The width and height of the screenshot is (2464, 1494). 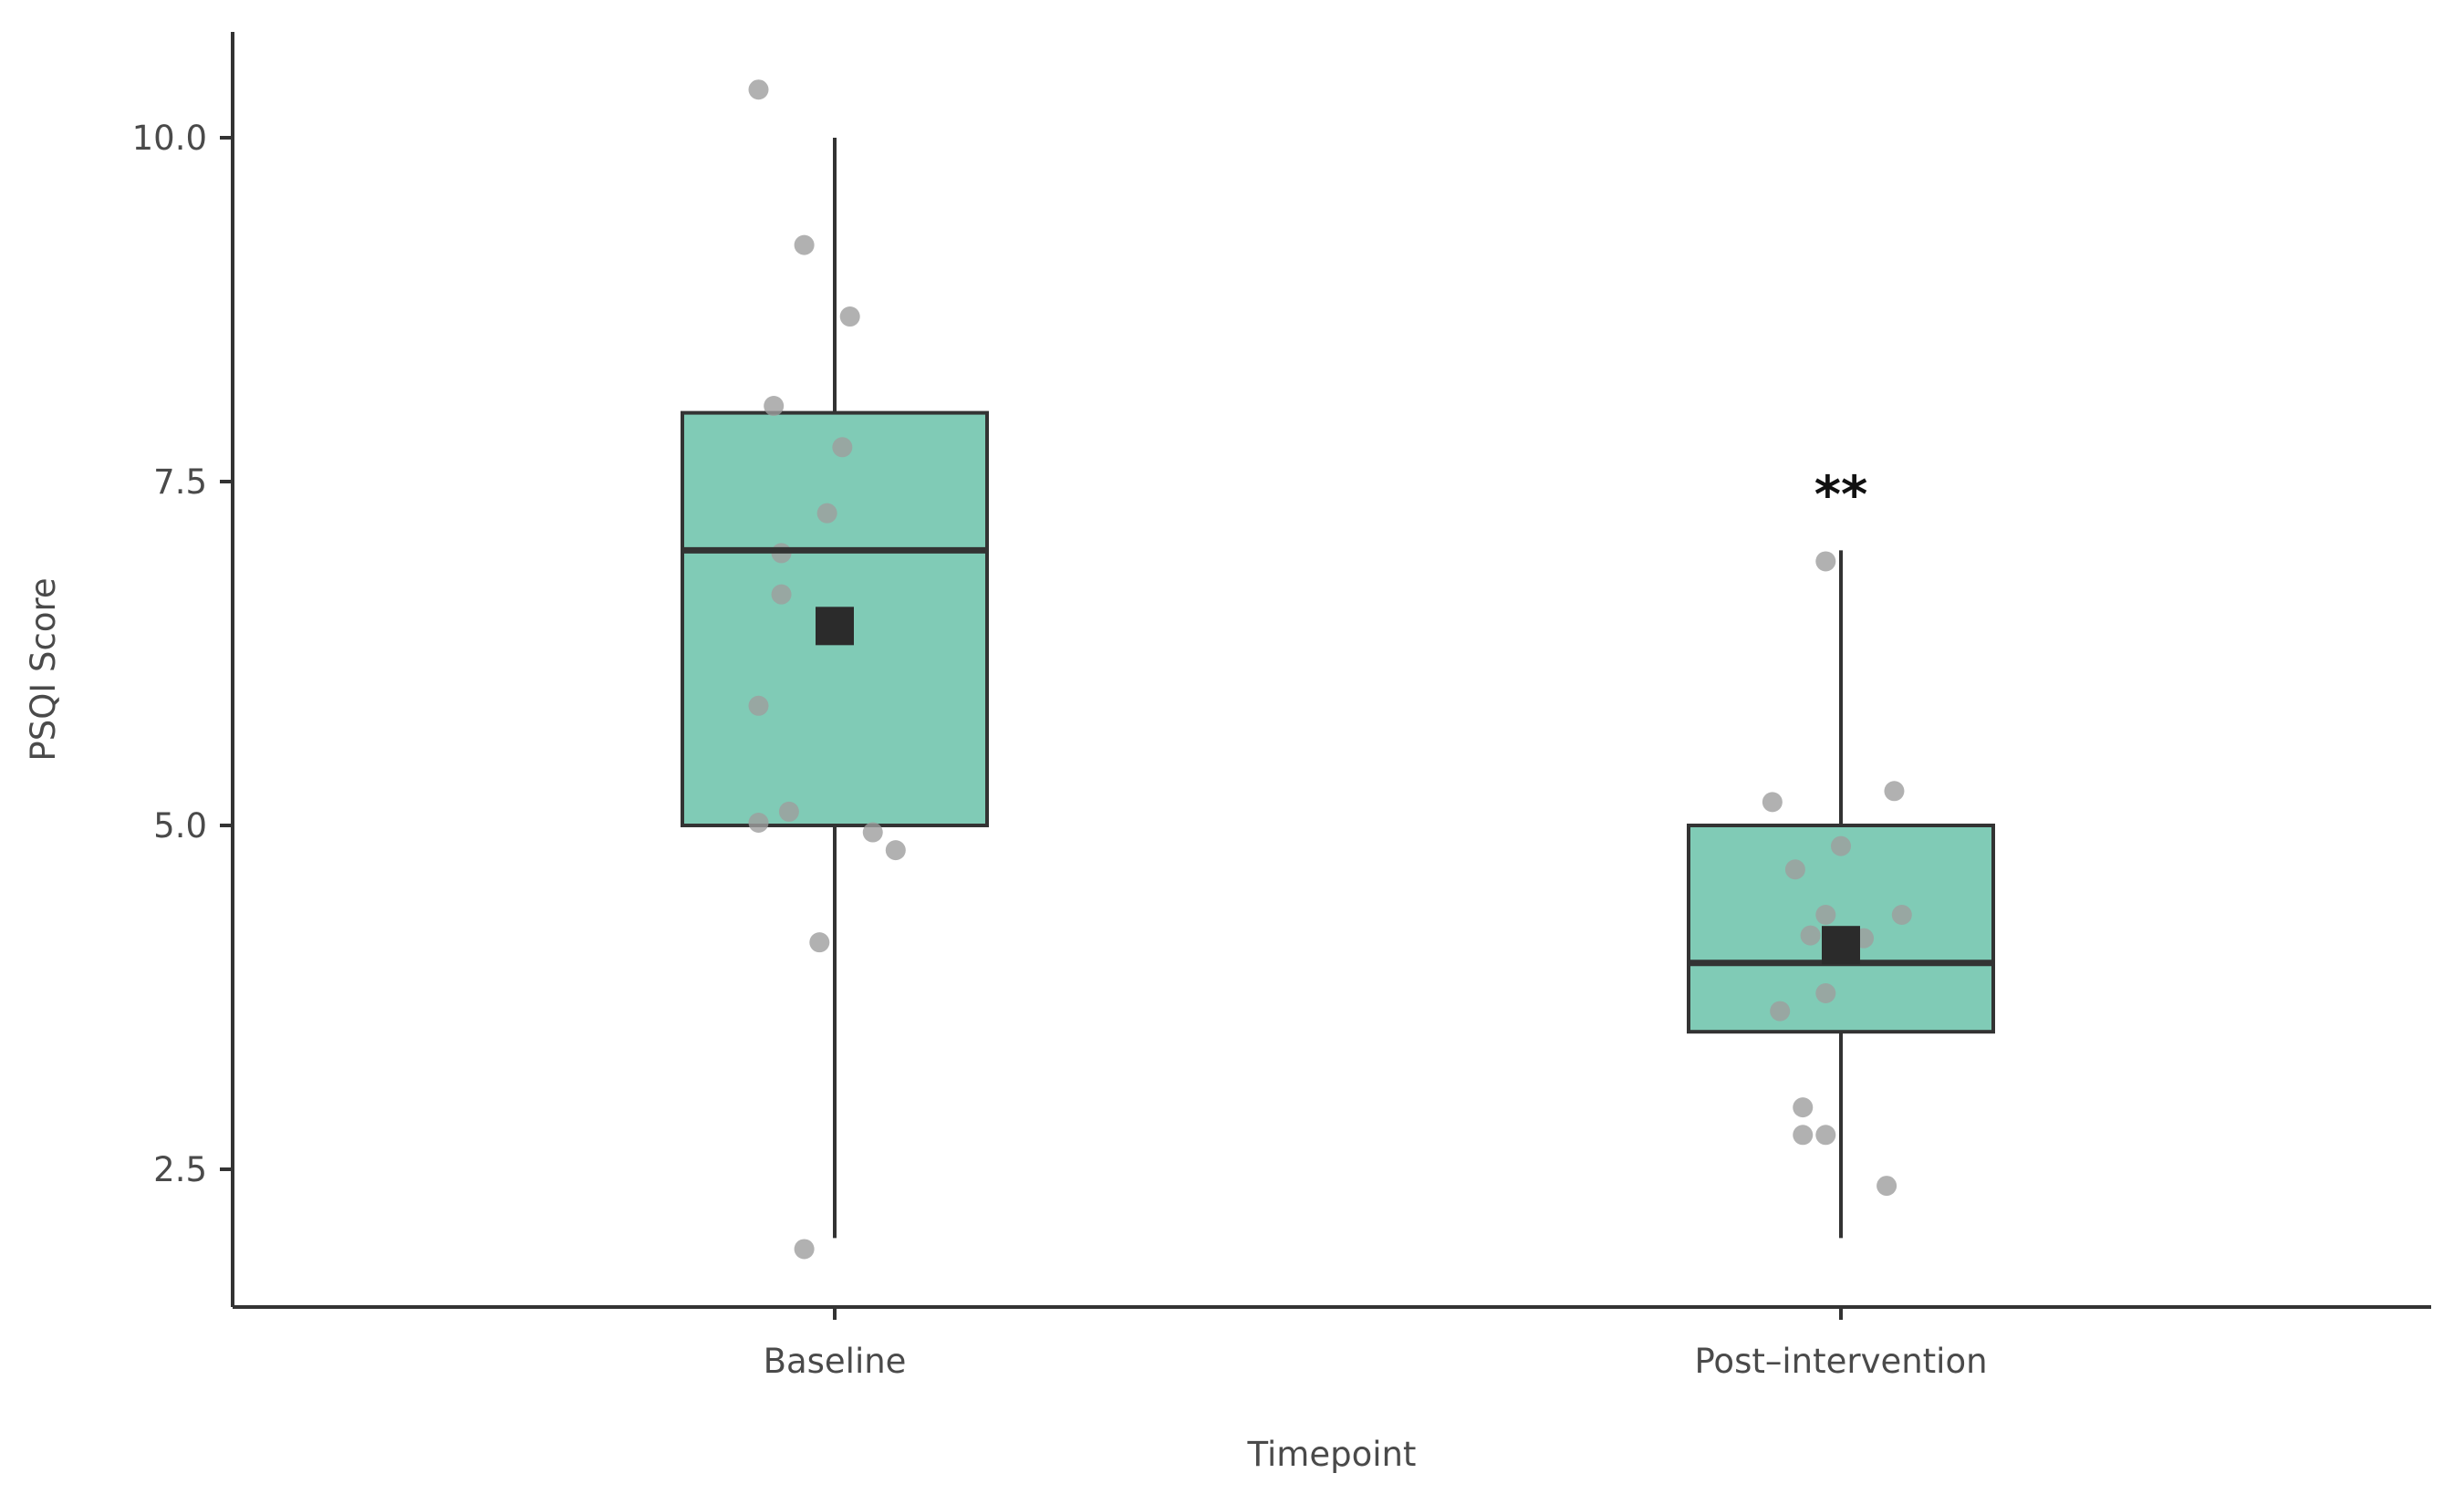 What do you see at coordinates (43, 669) in the screenshot?
I see `y-axis-title: PSQI Score` at bounding box center [43, 669].